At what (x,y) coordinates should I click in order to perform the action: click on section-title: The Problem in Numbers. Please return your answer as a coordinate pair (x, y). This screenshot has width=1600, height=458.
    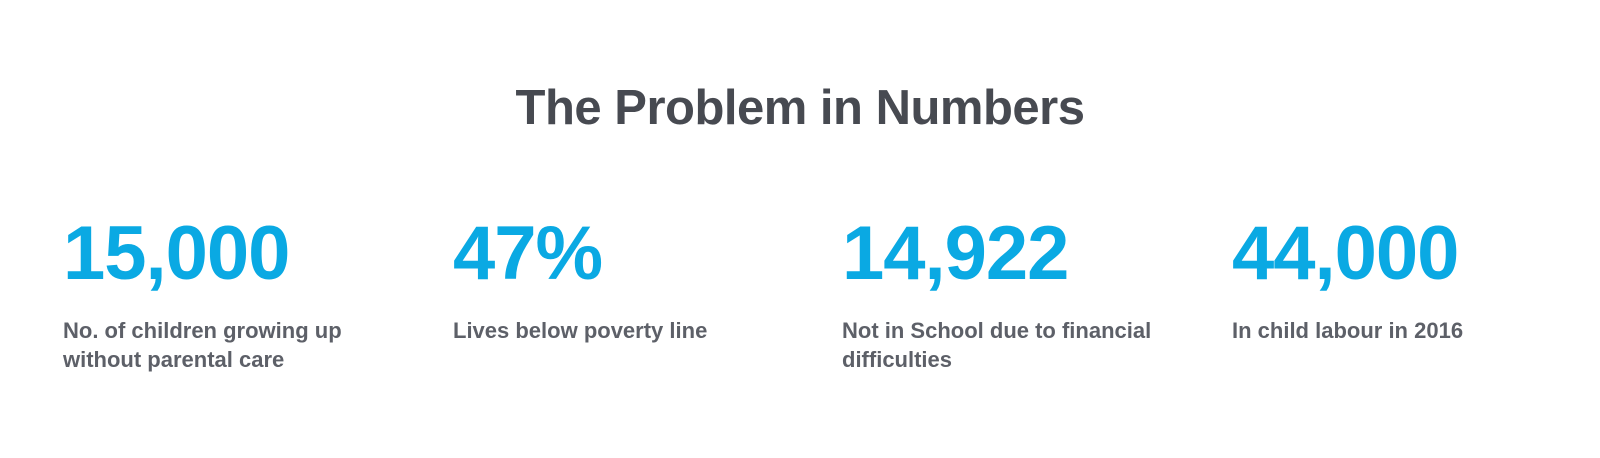
    Looking at the image, I should click on (800, 108).